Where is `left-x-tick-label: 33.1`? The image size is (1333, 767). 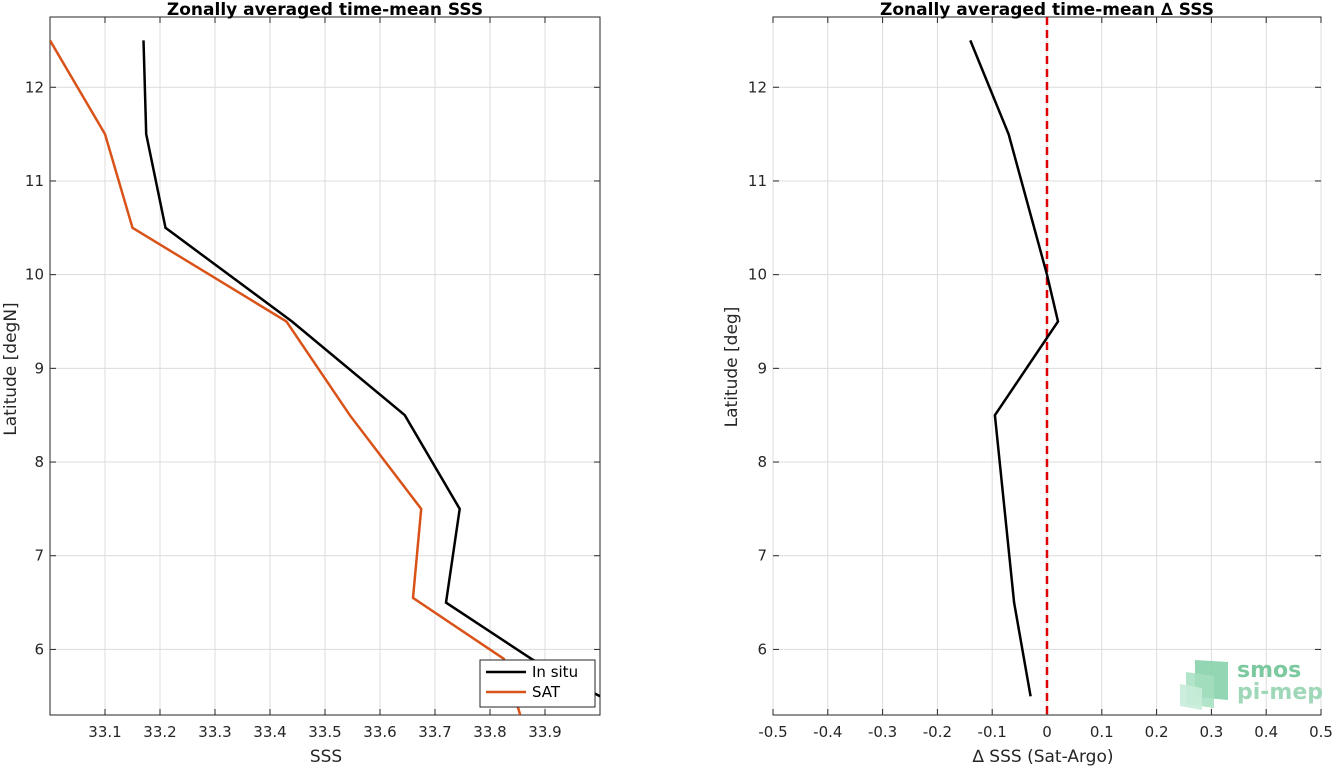 left-x-tick-label: 33.1 is located at coordinates (104, 732).